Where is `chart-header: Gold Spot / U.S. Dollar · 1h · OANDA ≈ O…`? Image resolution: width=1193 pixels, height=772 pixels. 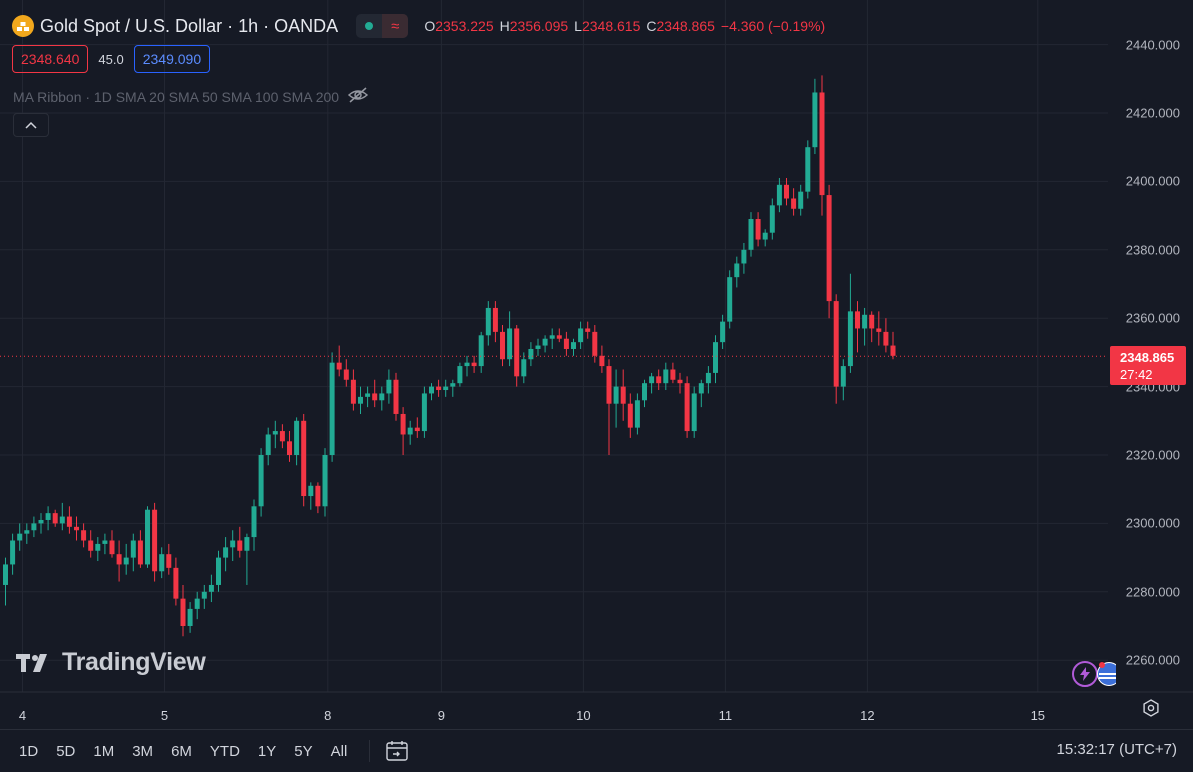 chart-header: Gold Spot / U.S. Dollar · 1h · OANDA ≈ O… is located at coordinates (418, 26).